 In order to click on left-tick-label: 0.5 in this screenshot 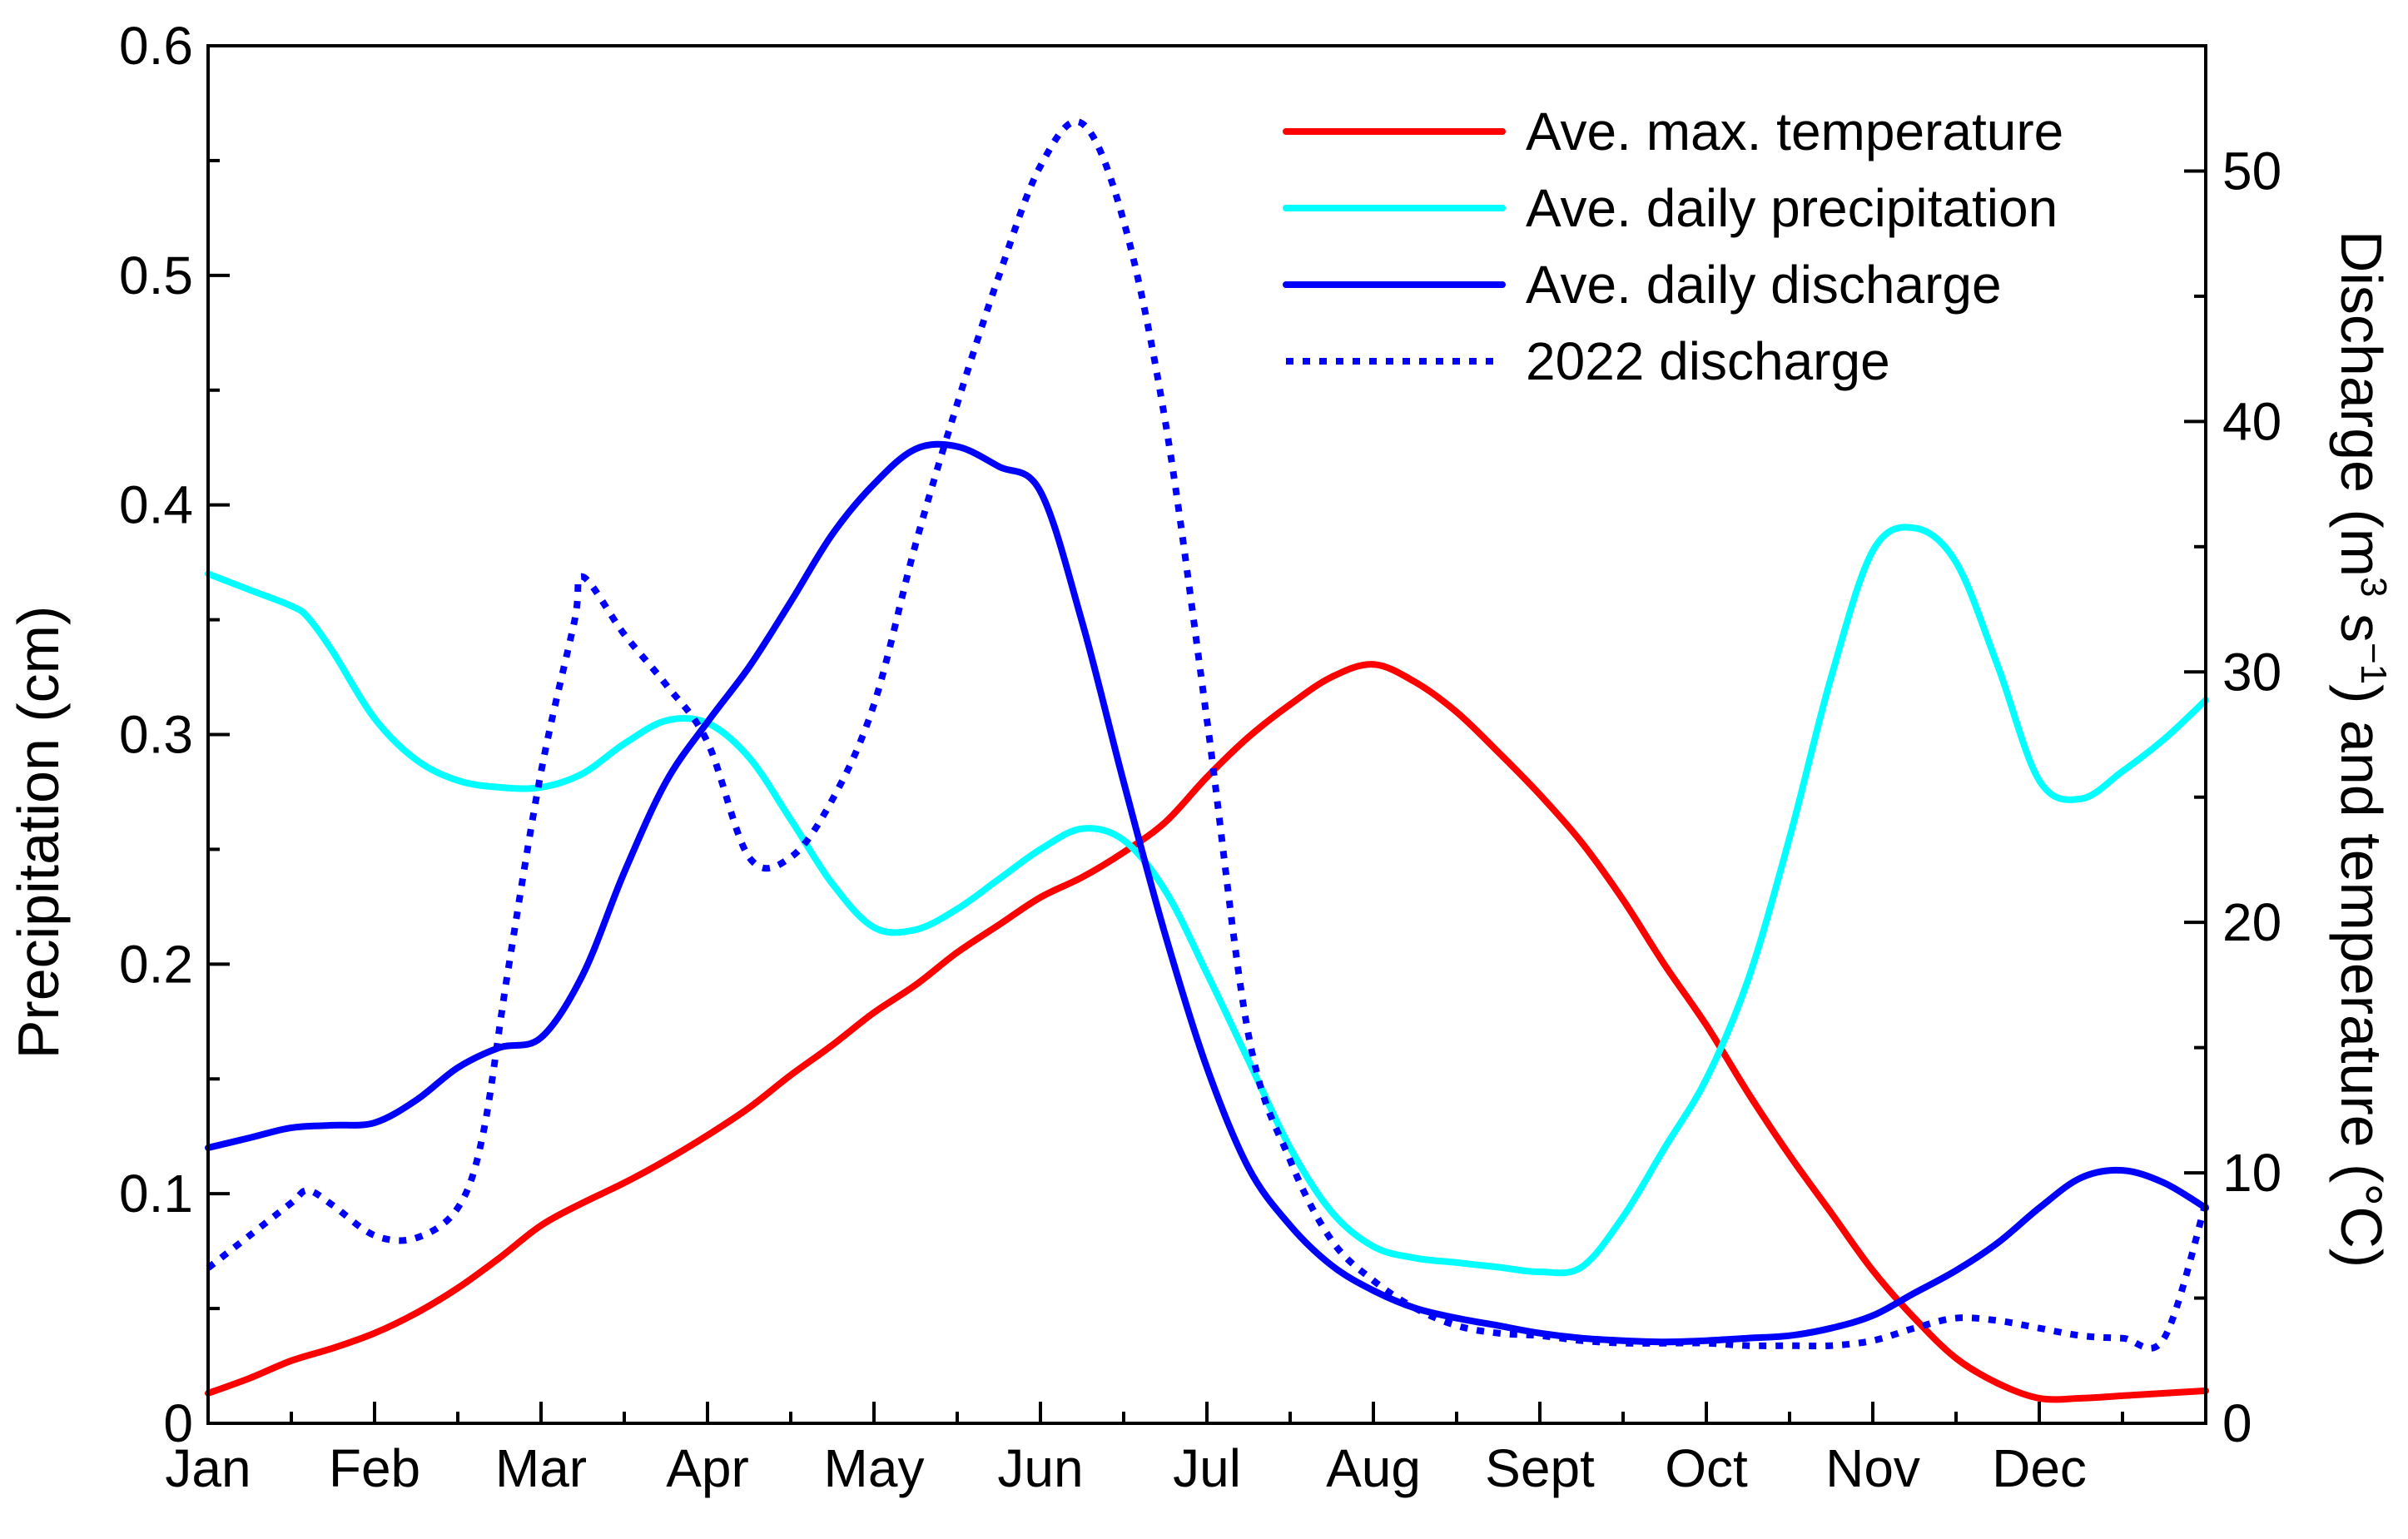, I will do `click(156, 276)`.